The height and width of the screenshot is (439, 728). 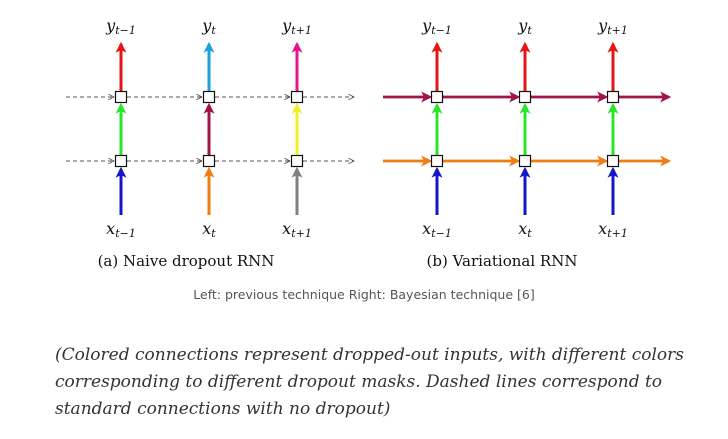 What do you see at coordinates (502, 261) in the screenshot?
I see `subtitle-variational-rnn: (b) Variational RNN` at bounding box center [502, 261].